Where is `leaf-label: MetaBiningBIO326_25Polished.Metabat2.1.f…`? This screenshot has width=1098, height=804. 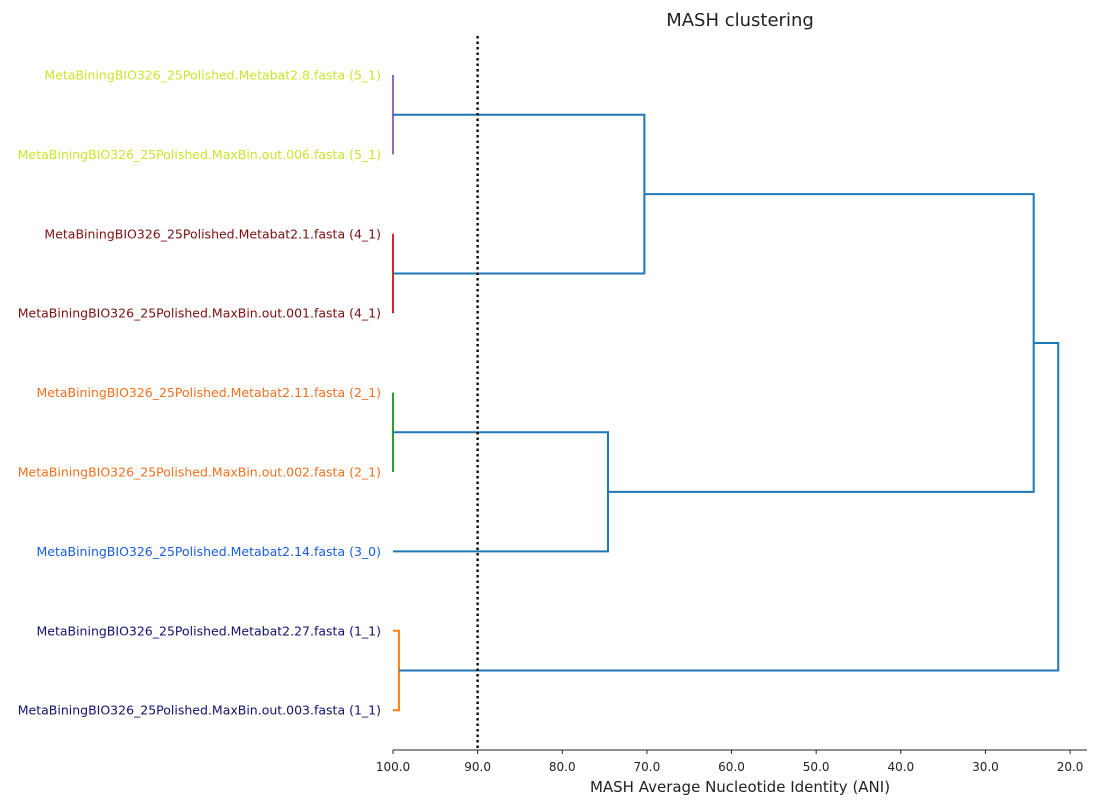
leaf-label: MetaBiningBIO326_25Polished.Metabat2.1.f… is located at coordinates (212, 233).